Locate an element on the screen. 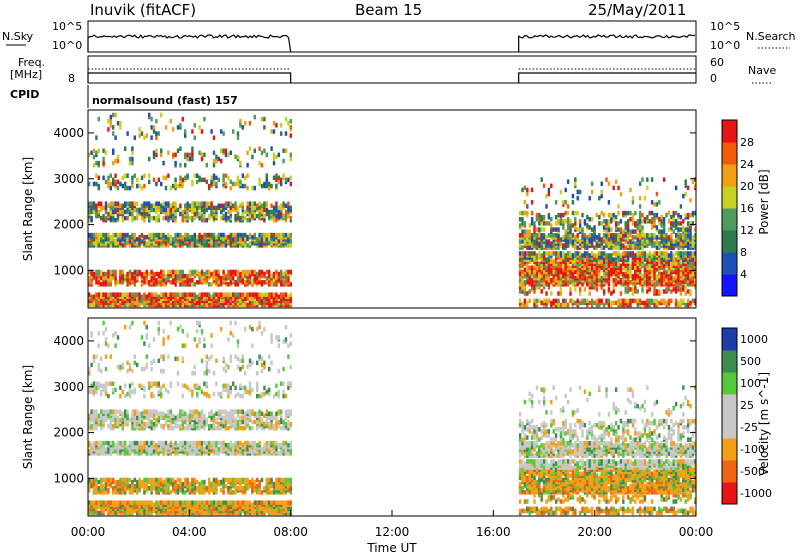  station-title: Inuvik (fitACF) is located at coordinates (143, 10).